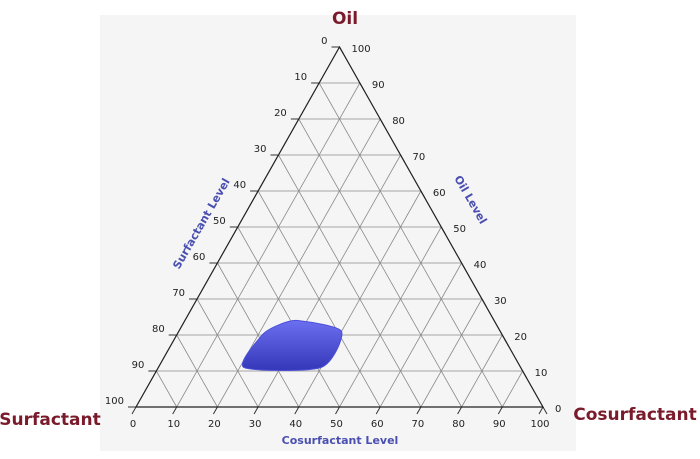 This screenshot has width=700, height=459. I want to click on vertex-label: Cosurfactant, so click(635, 415).